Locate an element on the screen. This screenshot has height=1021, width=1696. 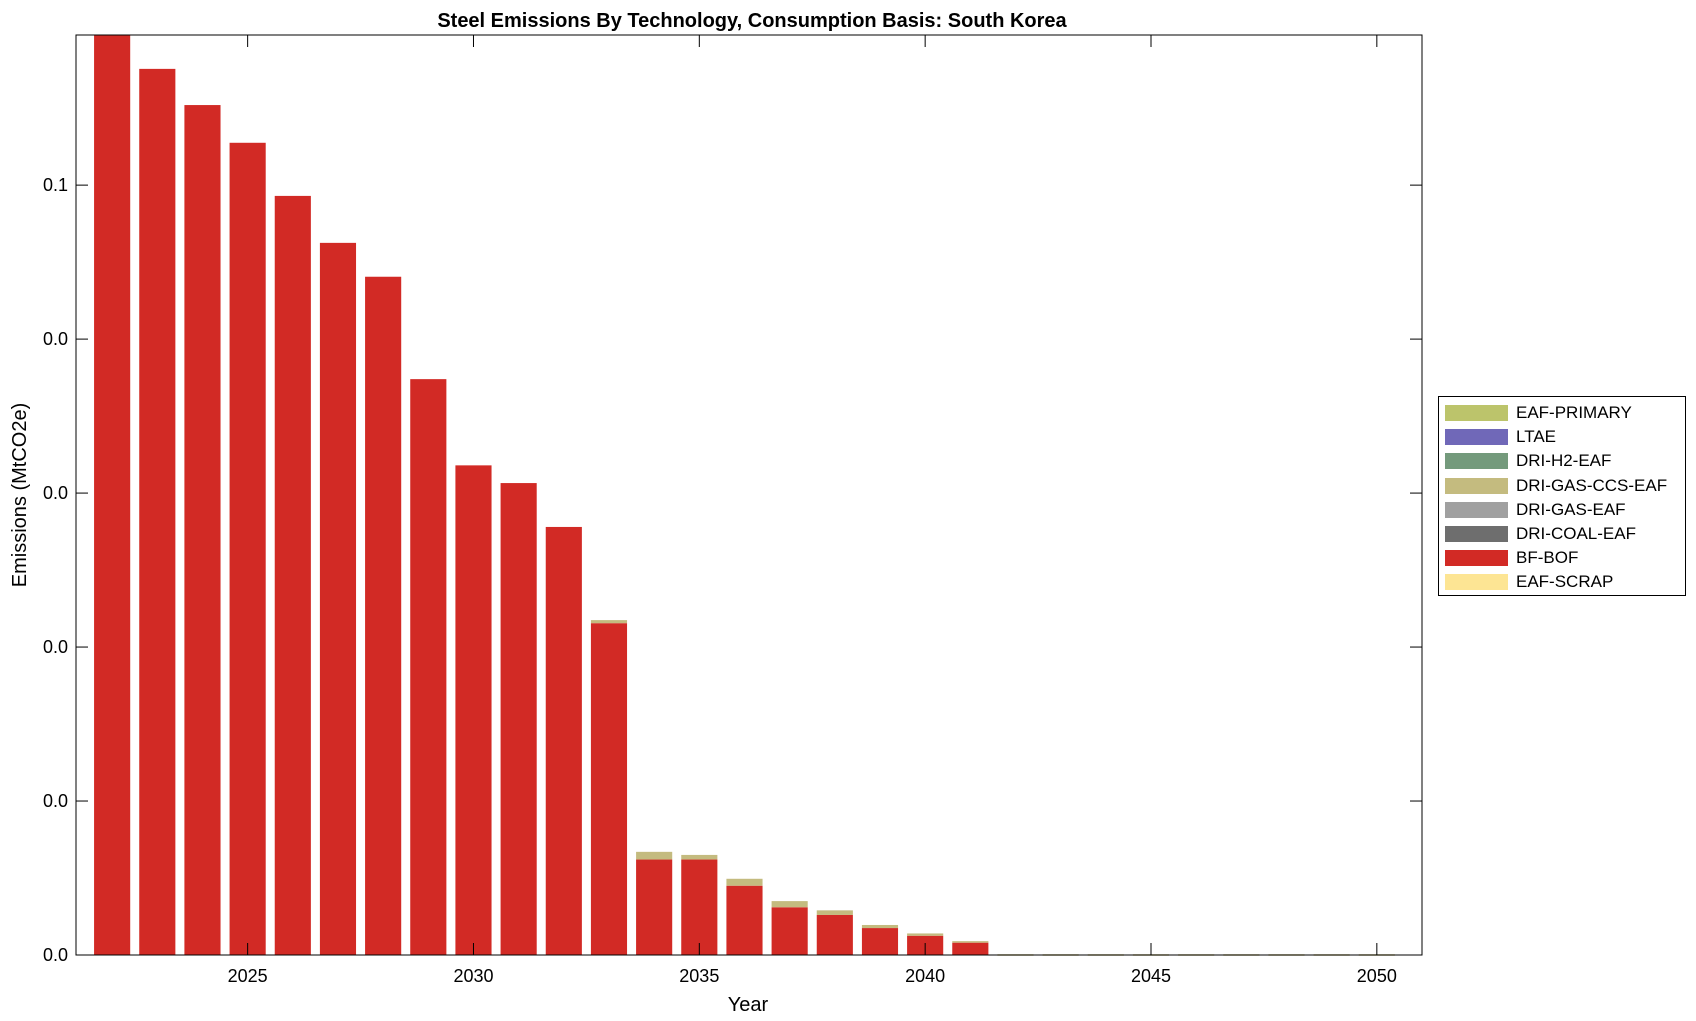
legend-item-dri-coal-eaf: DRI-COAL-EAF is located at coordinates (1540, 534).